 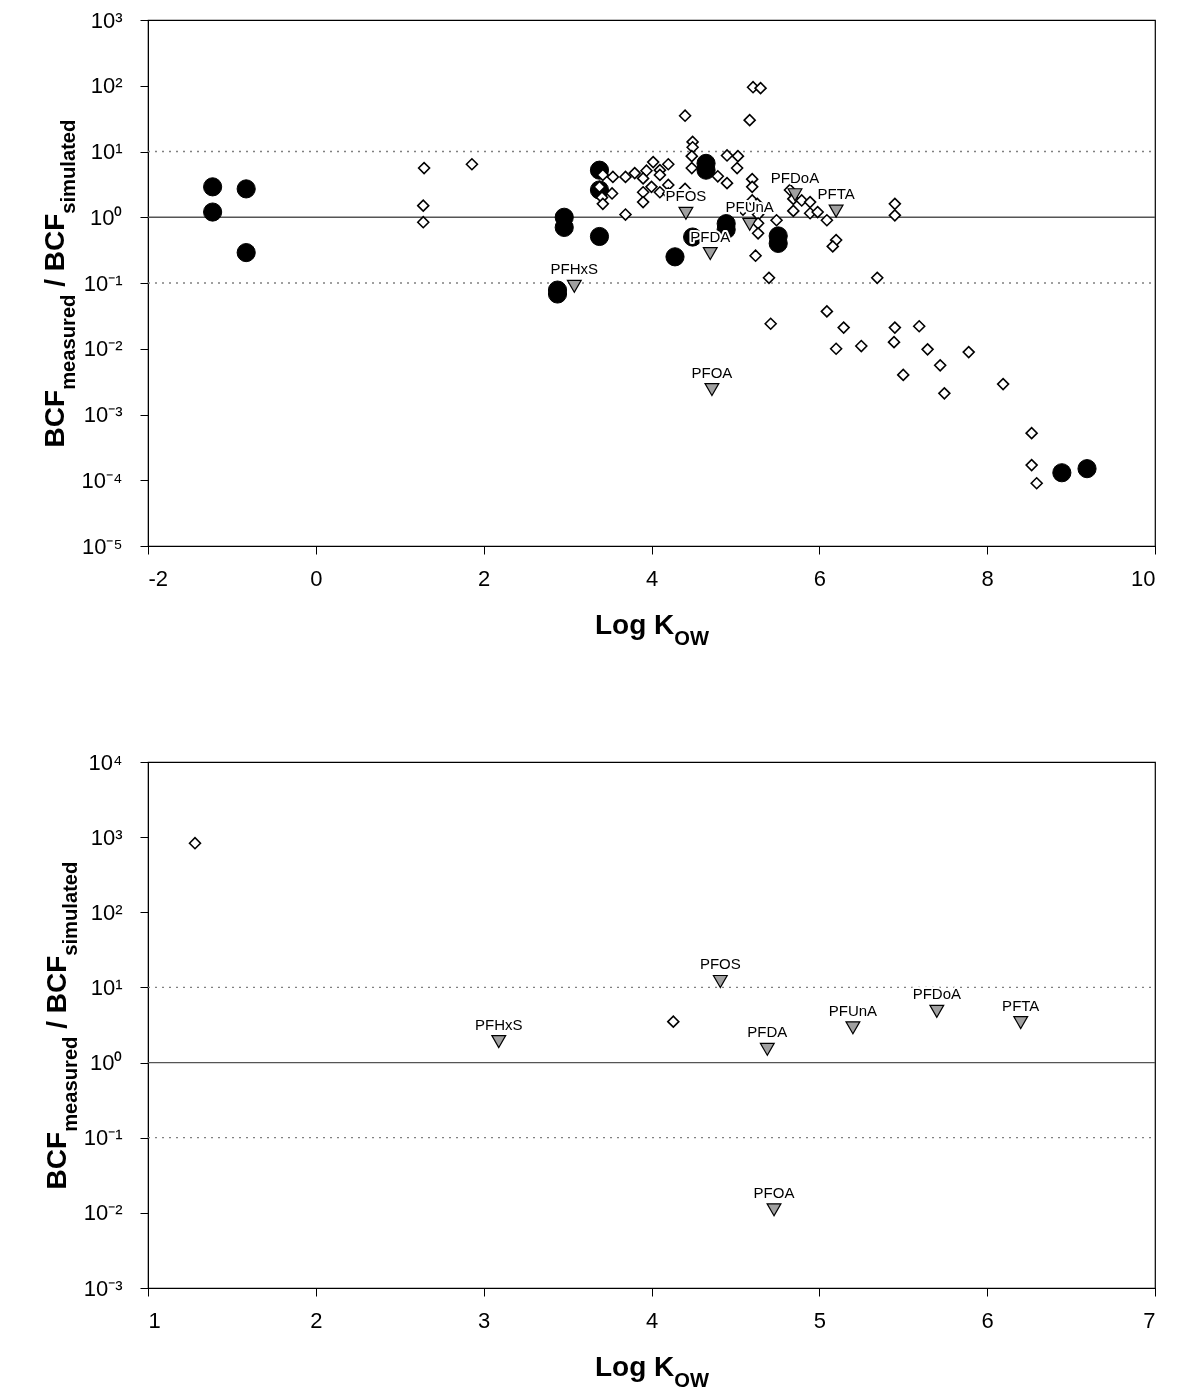 I want to click on annotation: PFOS, so click(x=720, y=964).